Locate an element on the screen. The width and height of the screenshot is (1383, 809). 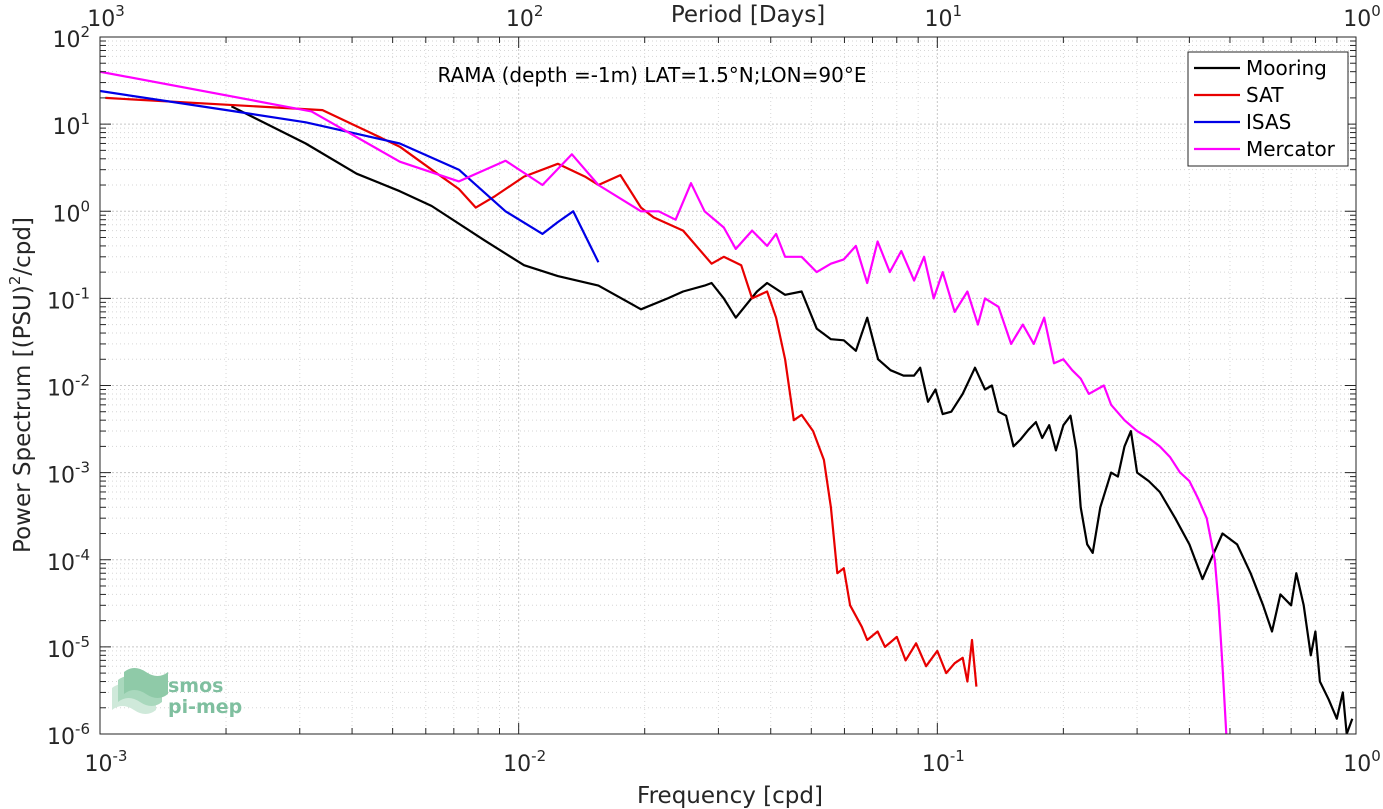
y-tick-label-exp: -4 is located at coordinates (82, 555).